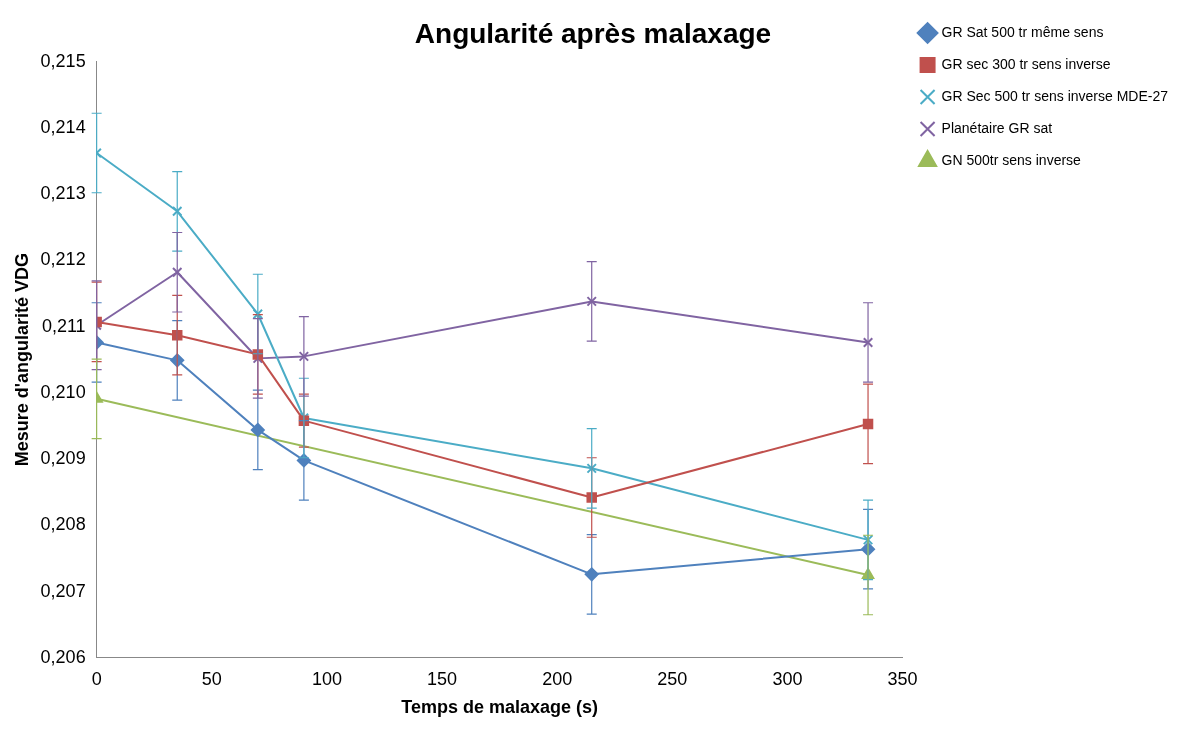 The height and width of the screenshot is (735, 1192). What do you see at coordinates (211, 678) in the screenshot?
I see `x-tick-label: 50` at bounding box center [211, 678].